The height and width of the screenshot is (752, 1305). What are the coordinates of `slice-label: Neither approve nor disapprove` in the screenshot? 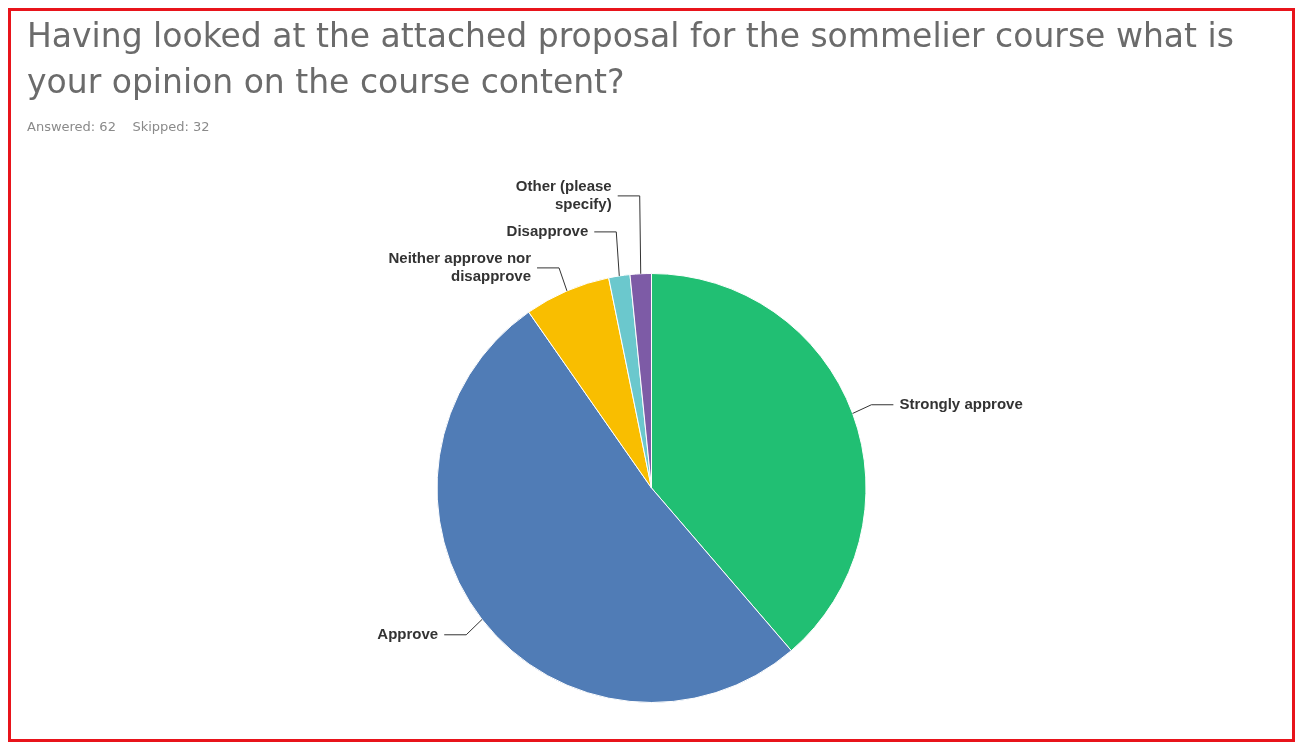 It's located at (460, 267).